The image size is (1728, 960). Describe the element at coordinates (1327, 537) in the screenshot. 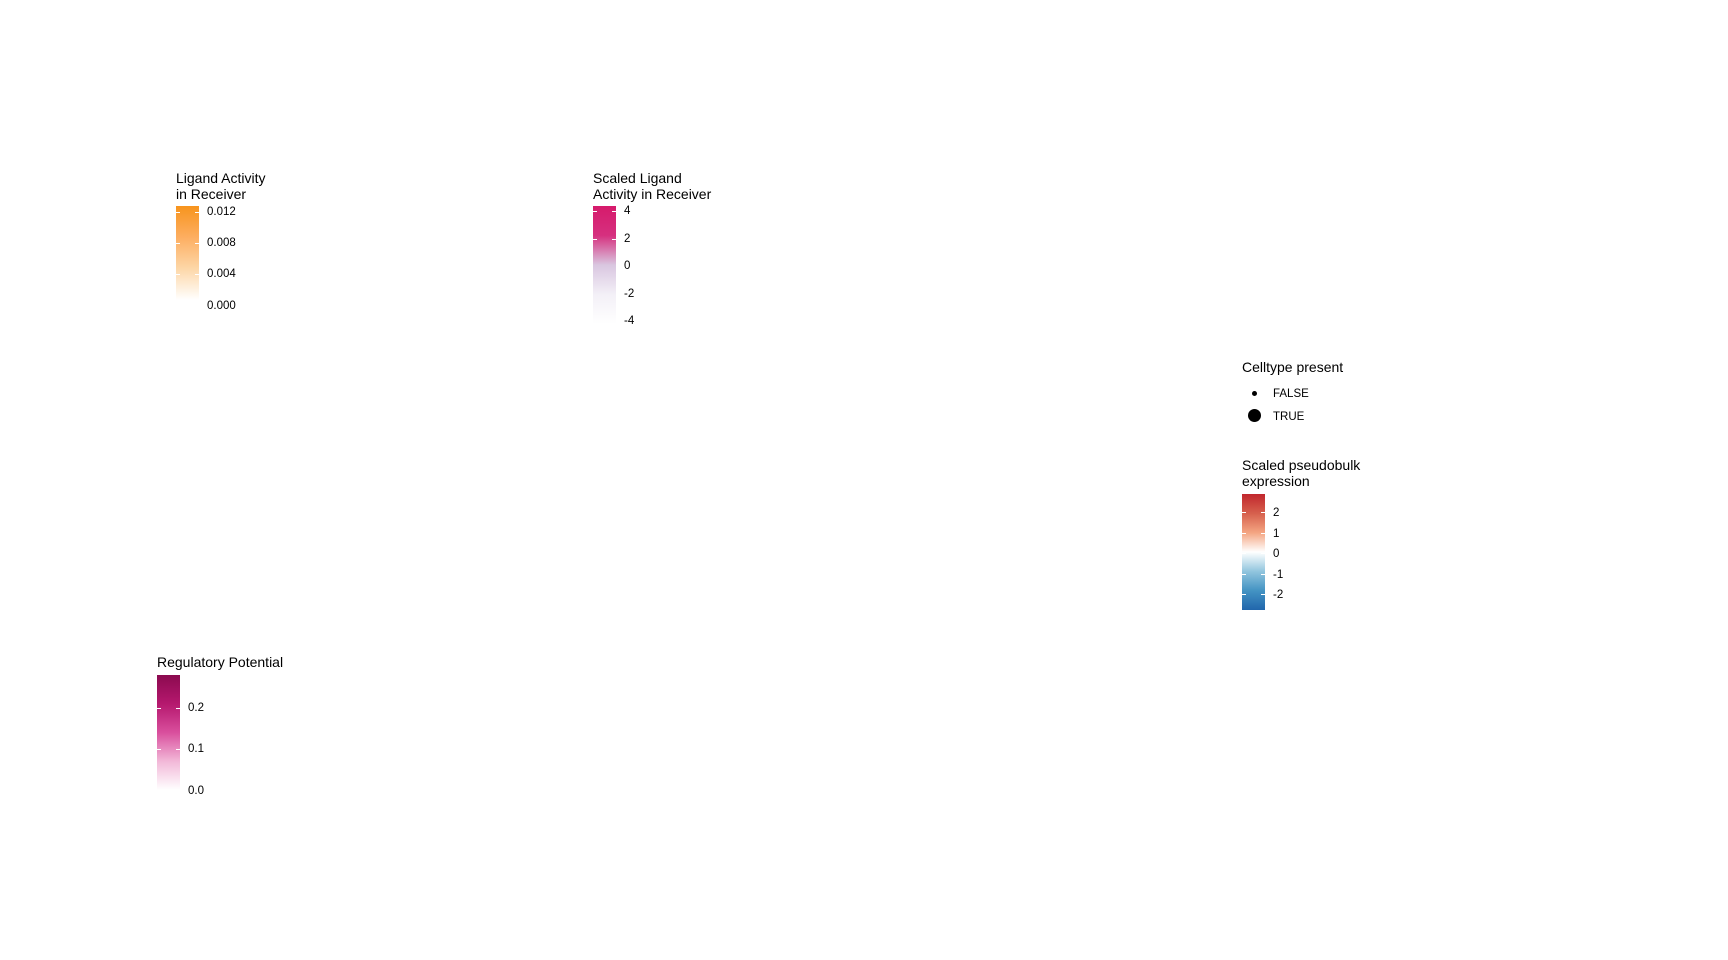

I see `legend-scaled-pseudobulk-expression: Scaled pseudobulk expression 2 1 0 -1 -2` at that location.